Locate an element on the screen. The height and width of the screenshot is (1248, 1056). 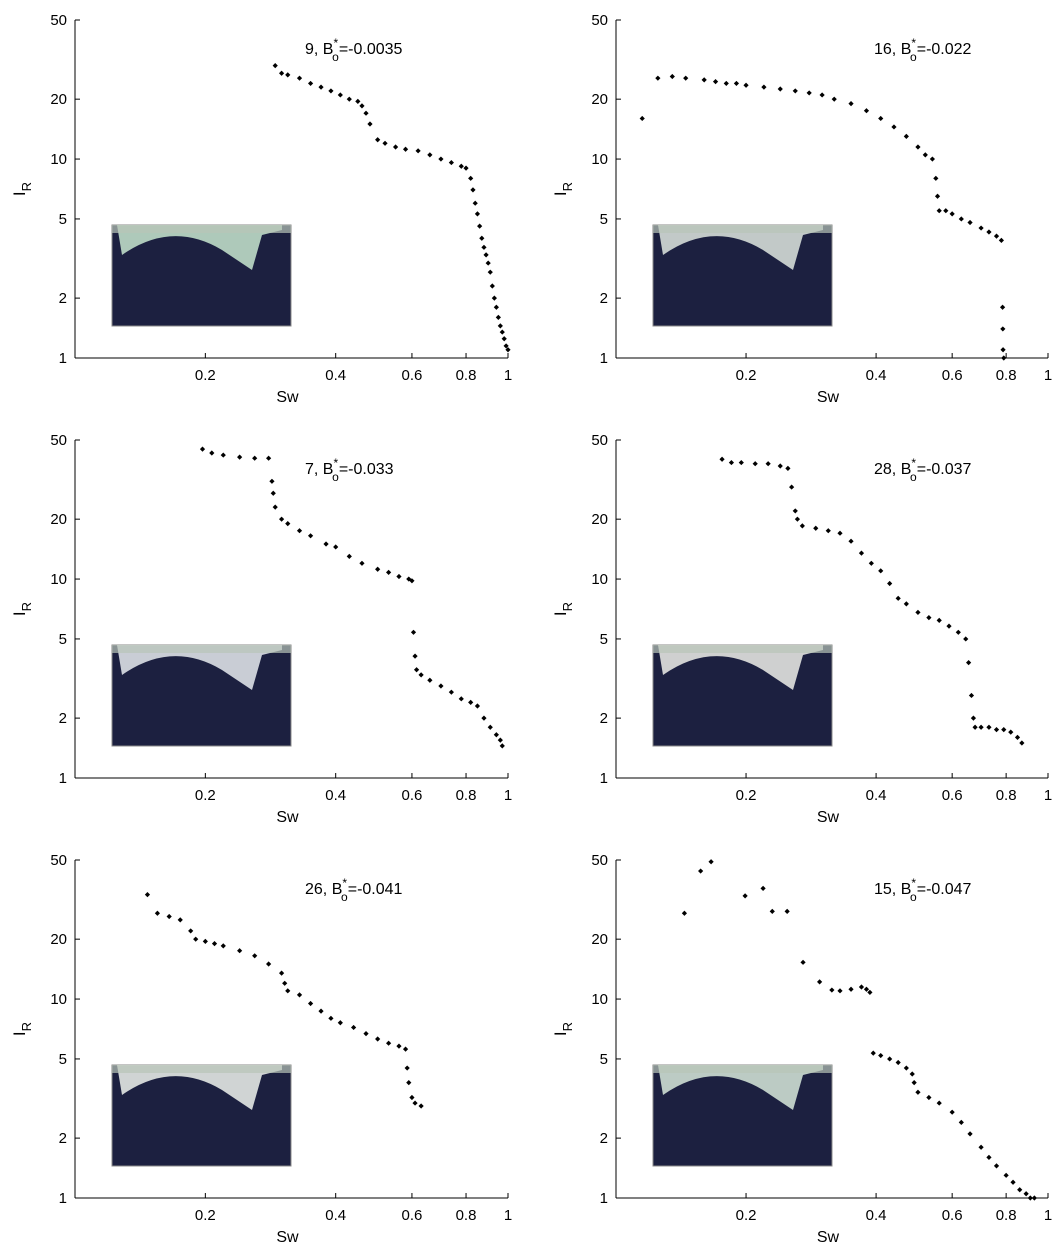
subplot: 1 2 5 10 20 50 0.2 0.4 0.6 0.8 1 Sw IR 15, B* o=-0.047 is located at coordinates (801, 1049).